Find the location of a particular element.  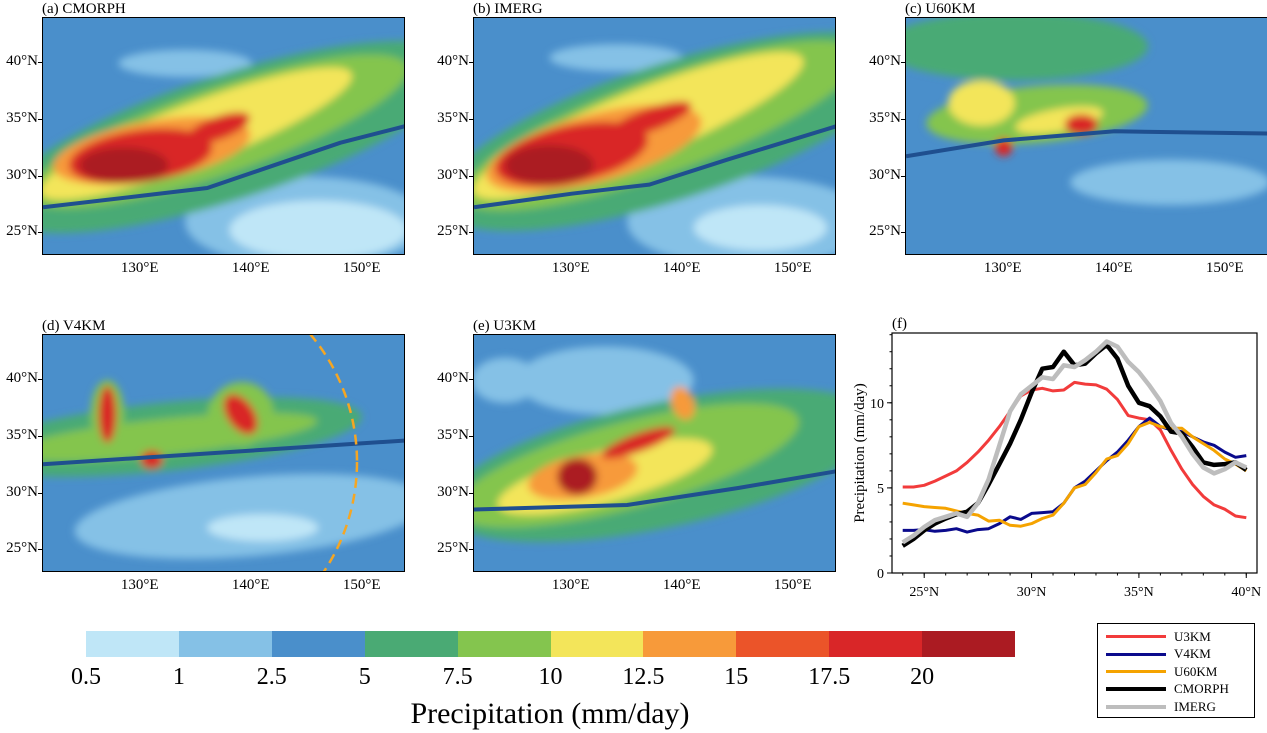

legend-label: U3KM is located at coordinates (1192, 636).